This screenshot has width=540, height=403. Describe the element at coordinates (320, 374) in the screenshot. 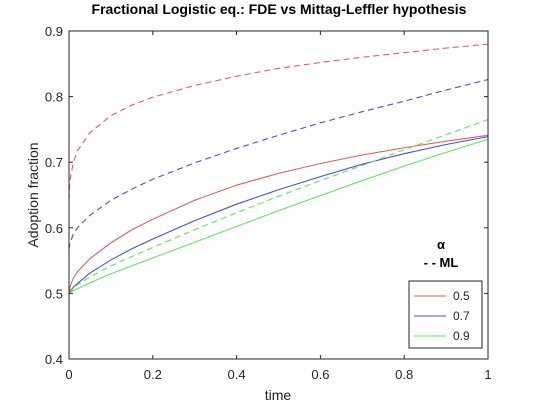

I see `x-tick-label: 0.6` at that location.